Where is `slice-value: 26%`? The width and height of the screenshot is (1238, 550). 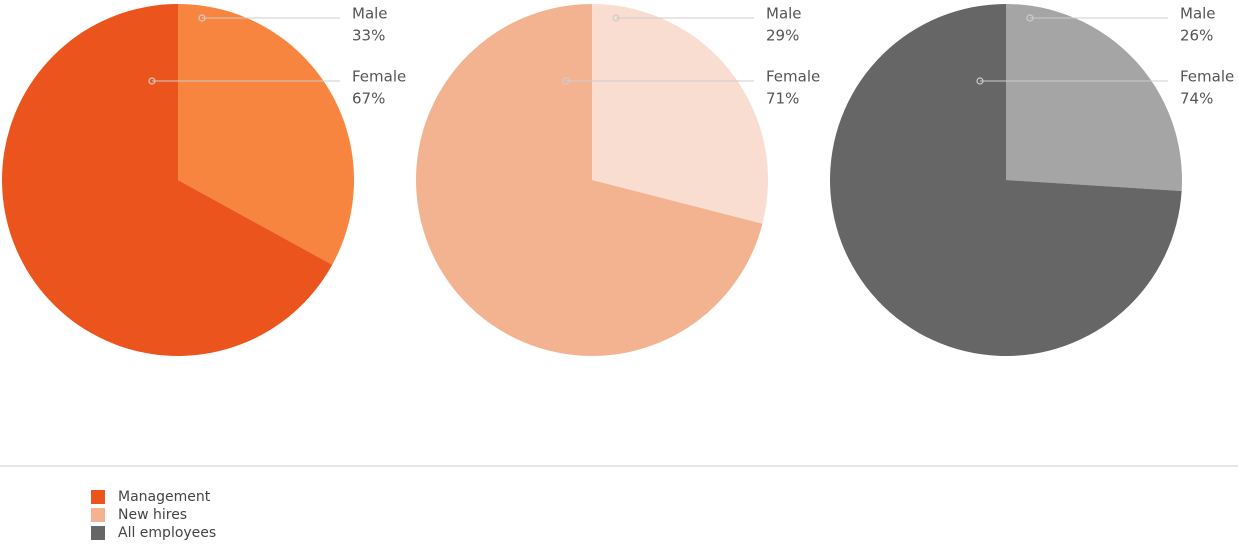 slice-value: 26% is located at coordinates (1196, 36).